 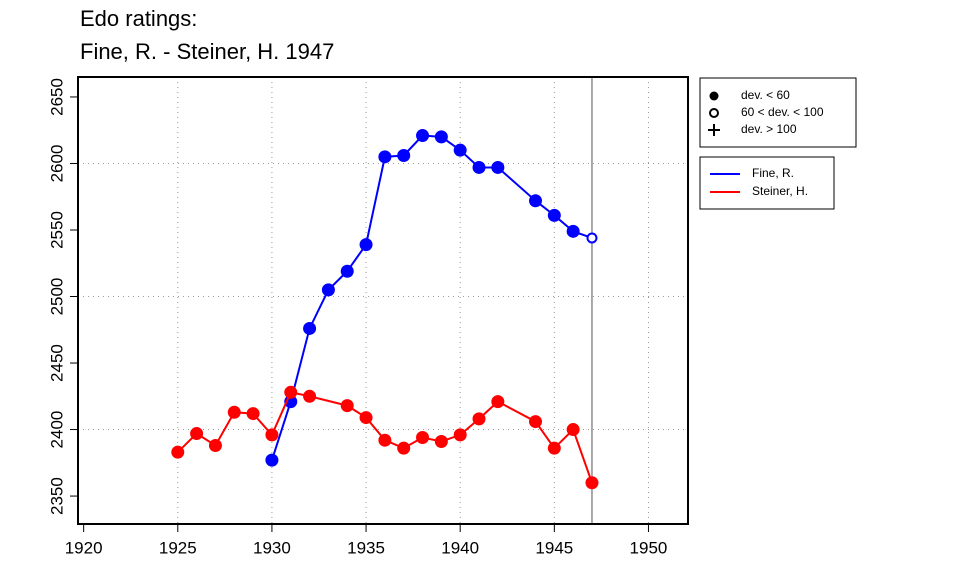 What do you see at coordinates (769, 129) in the screenshot?
I see `legend-label: dev. > 100` at bounding box center [769, 129].